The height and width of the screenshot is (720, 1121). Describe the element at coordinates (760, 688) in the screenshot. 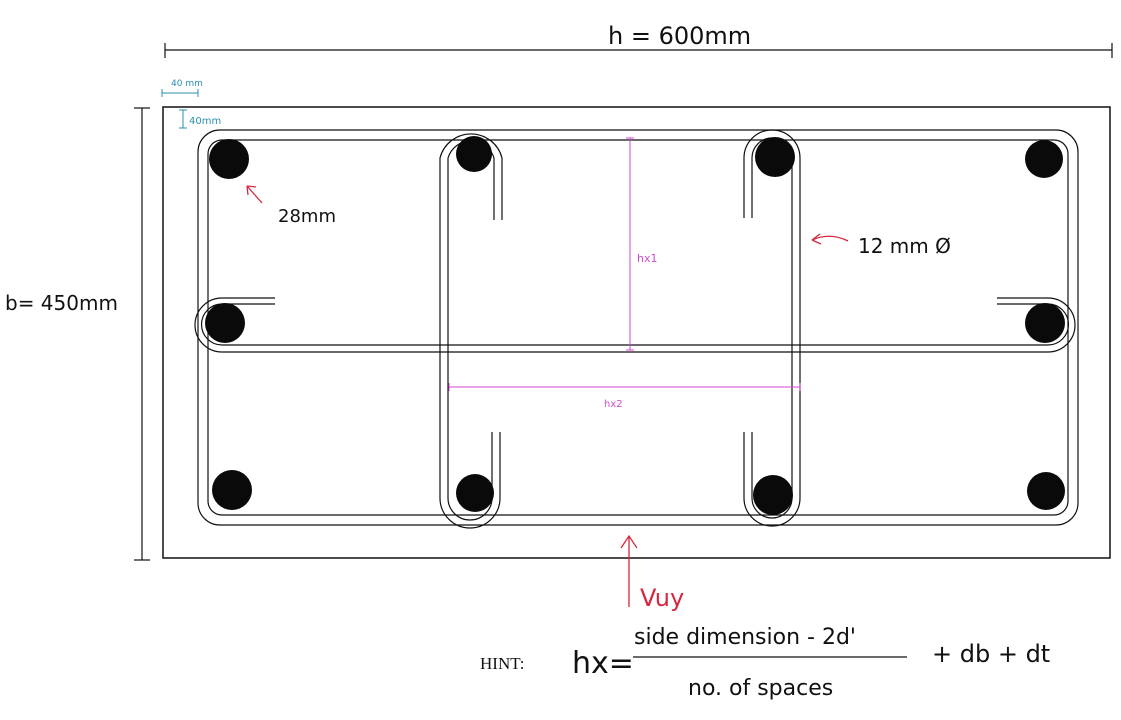

I see `hint-denominator: no. of spaces` at that location.